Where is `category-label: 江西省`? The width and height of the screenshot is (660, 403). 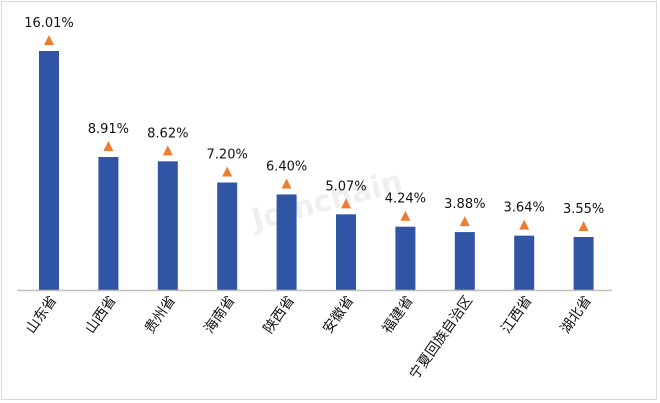
category-label: 江西省 is located at coordinates (516, 315).